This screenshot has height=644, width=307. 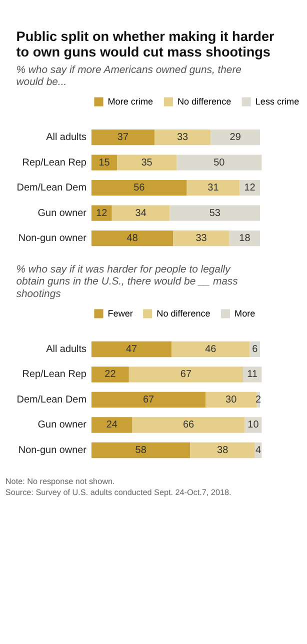 I want to click on legend-label: More, so click(x=245, y=313).